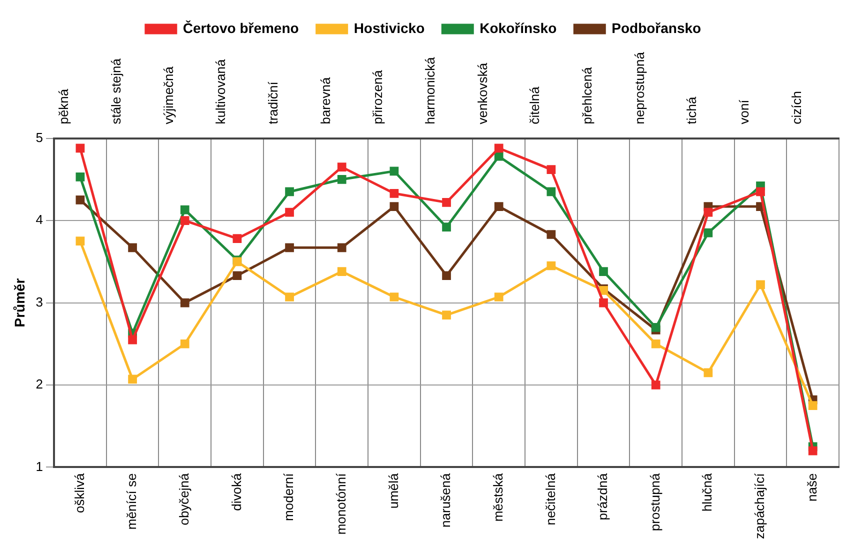  I want to click on text: pěkná, so click(64, 106).